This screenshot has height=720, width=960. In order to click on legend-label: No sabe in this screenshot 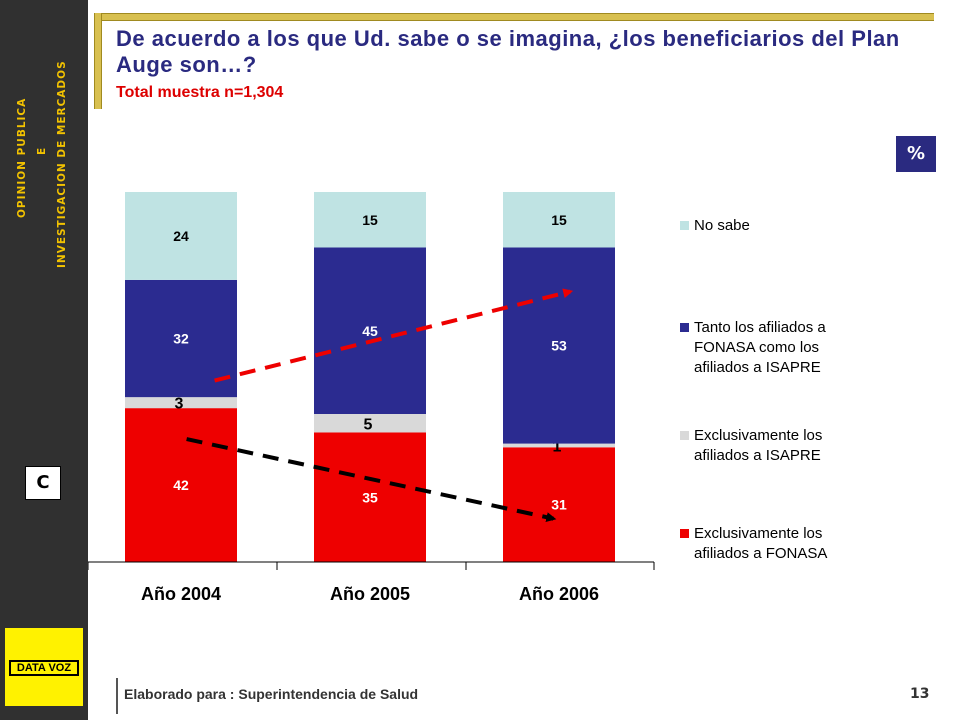, I will do `click(722, 225)`.